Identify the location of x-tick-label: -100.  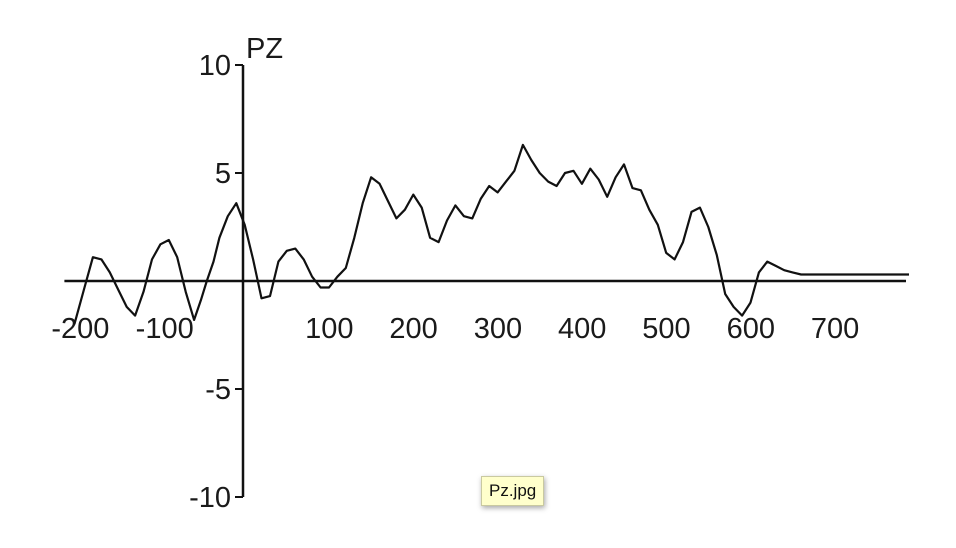
(165, 329).